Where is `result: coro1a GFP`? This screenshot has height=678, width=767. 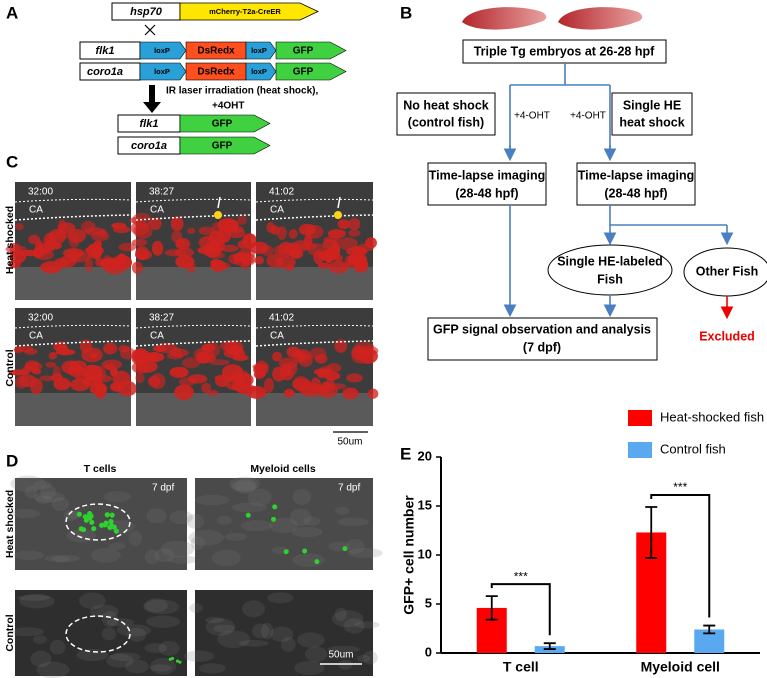
result: coro1a GFP is located at coordinates (194, 145).